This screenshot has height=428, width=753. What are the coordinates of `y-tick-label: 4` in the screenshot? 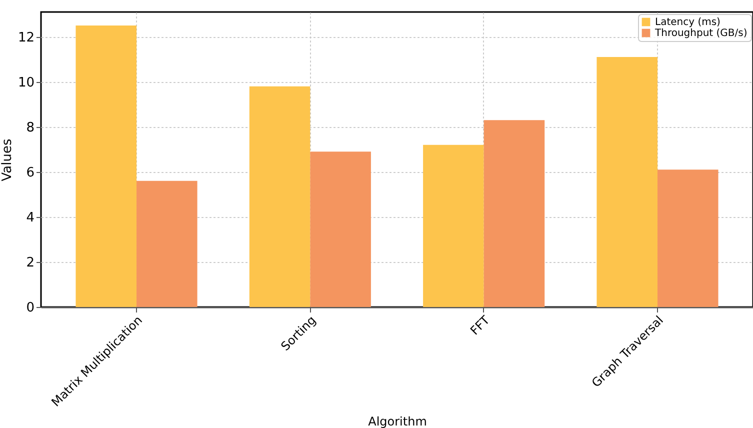 It's located at (30, 218).